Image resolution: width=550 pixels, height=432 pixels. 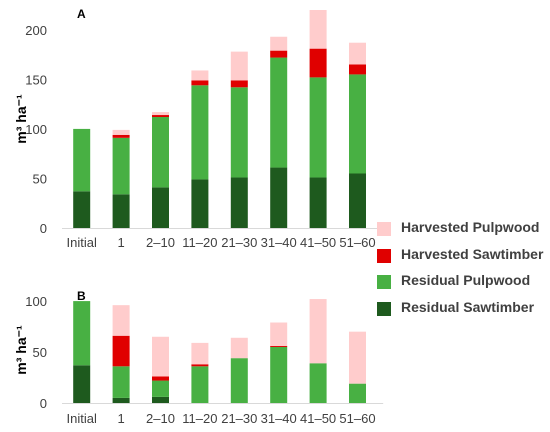 I want to click on legend-item-residual-pulpwood: Residual Pulpwood, so click(x=462, y=285).